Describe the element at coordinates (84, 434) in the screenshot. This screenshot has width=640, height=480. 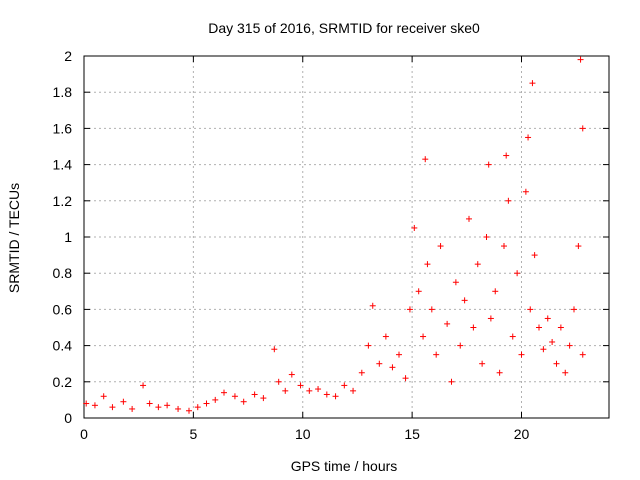
I see `x-tick-label: 0` at that location.